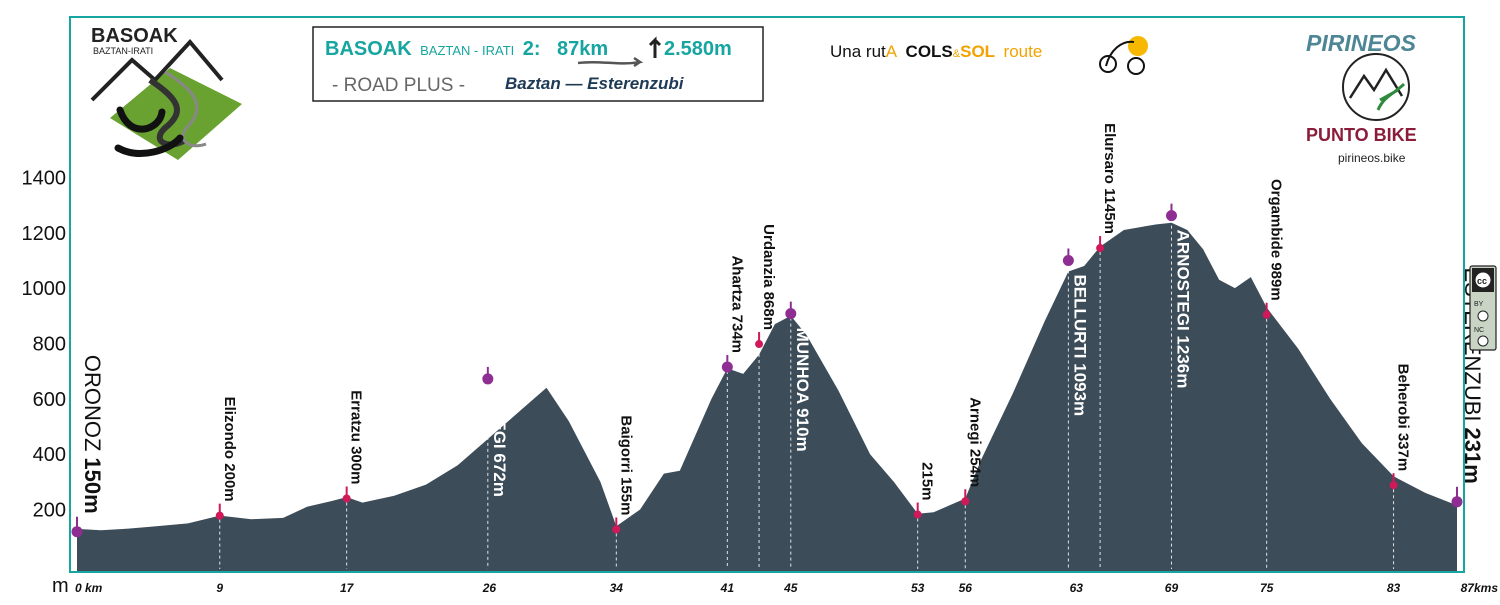 This screenshot has height=605, width=1500. What do you see at coordinates (89, 588) in the screenshot?
I see `x-tick-label: 0 km` at bounding box center [89, 588].